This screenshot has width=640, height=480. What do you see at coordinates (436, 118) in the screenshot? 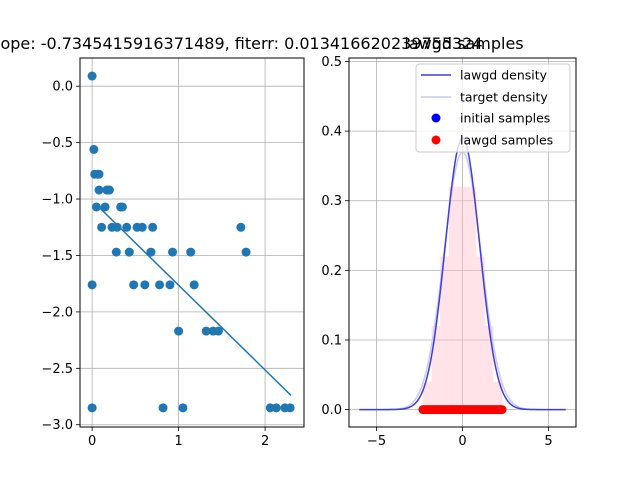
I see `legend-marker-initial-samples` at bounding box center [436, 118].